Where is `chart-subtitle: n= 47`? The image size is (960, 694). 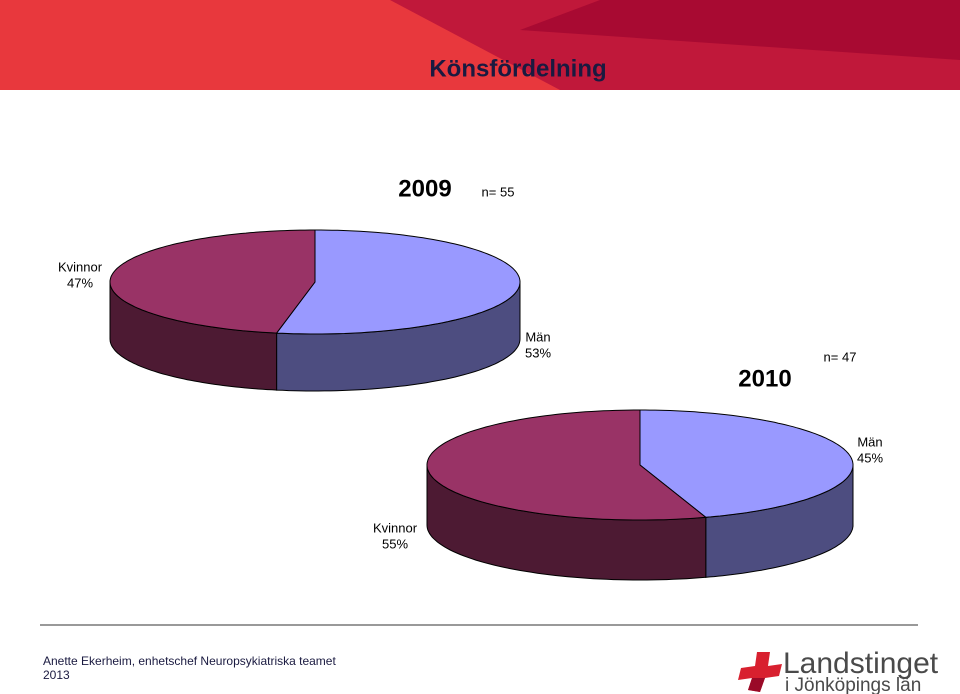 chart-subtitle: n= 47 is located at coordinates (840, 356).